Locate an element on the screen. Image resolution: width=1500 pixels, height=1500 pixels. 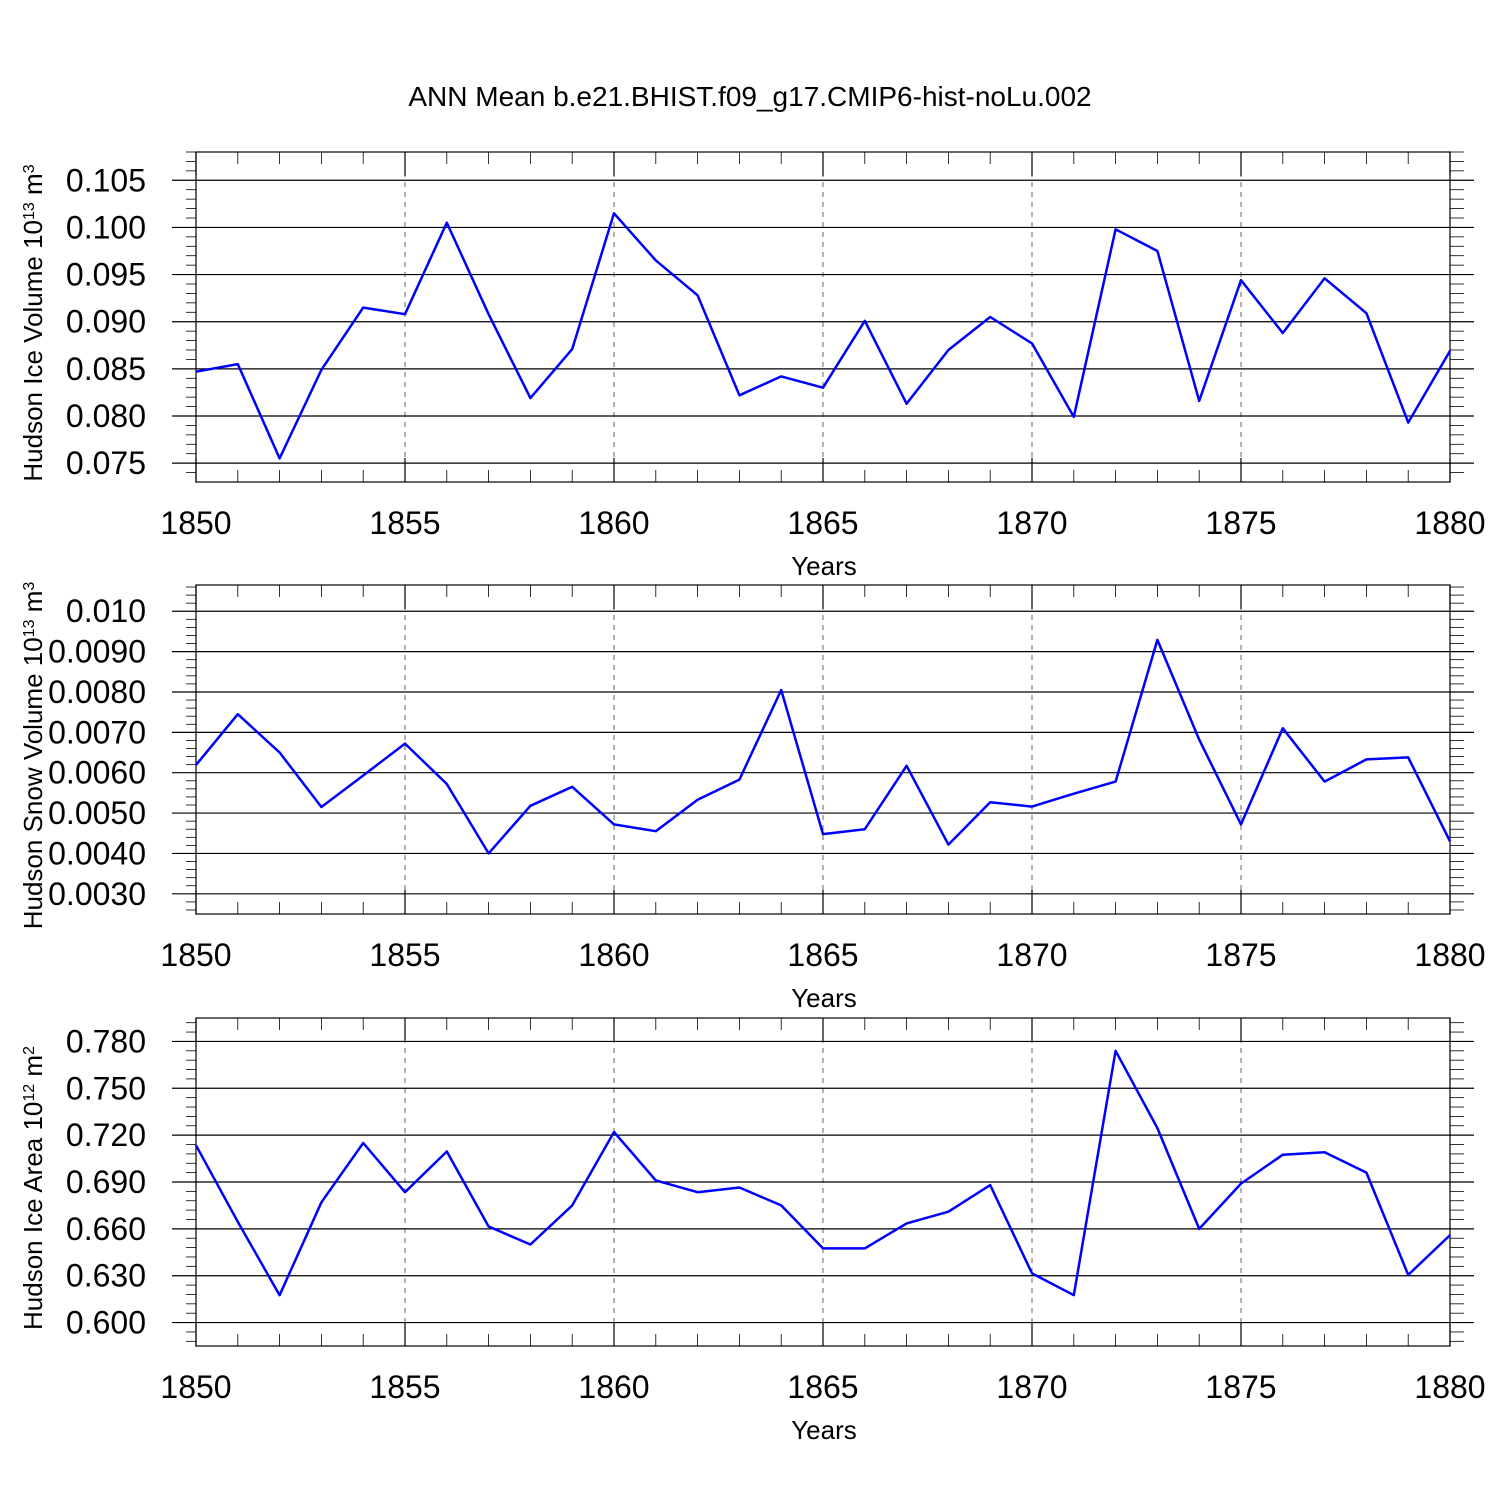
y-tick-label: 0.600 is located at coordinates (106, 1323).